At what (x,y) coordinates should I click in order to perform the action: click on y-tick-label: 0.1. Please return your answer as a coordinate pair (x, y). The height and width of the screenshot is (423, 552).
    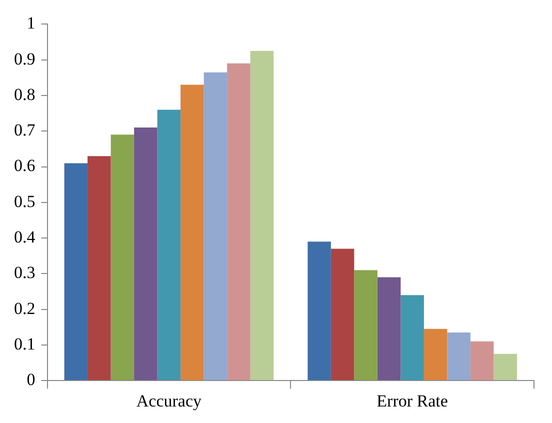
    Looking at the image, I should click on (25, 344).